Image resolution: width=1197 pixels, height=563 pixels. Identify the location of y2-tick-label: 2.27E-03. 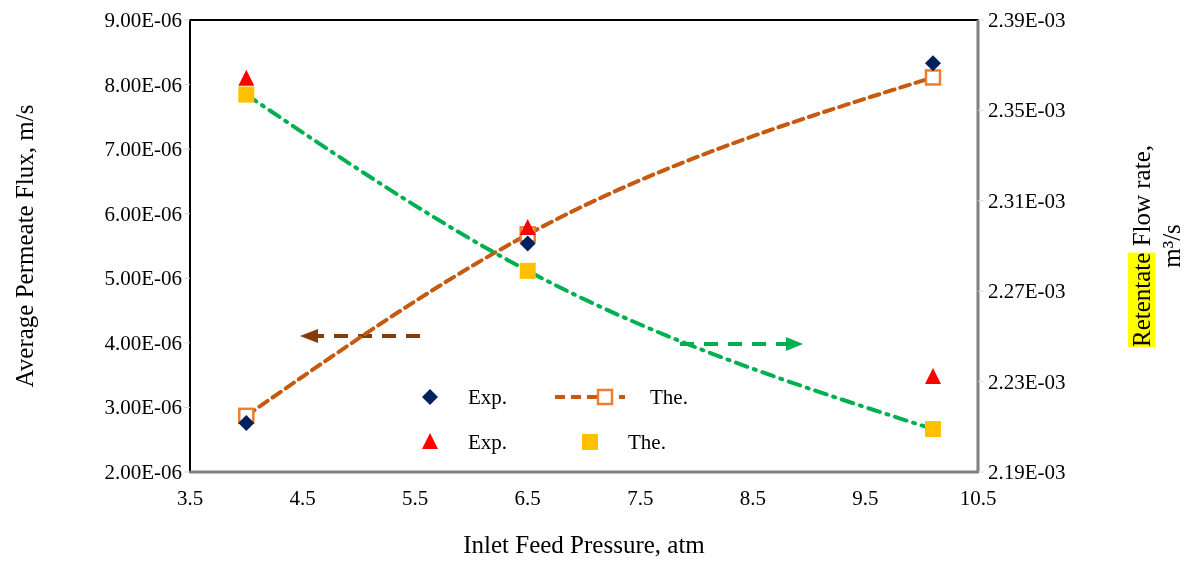
(1027, 291).